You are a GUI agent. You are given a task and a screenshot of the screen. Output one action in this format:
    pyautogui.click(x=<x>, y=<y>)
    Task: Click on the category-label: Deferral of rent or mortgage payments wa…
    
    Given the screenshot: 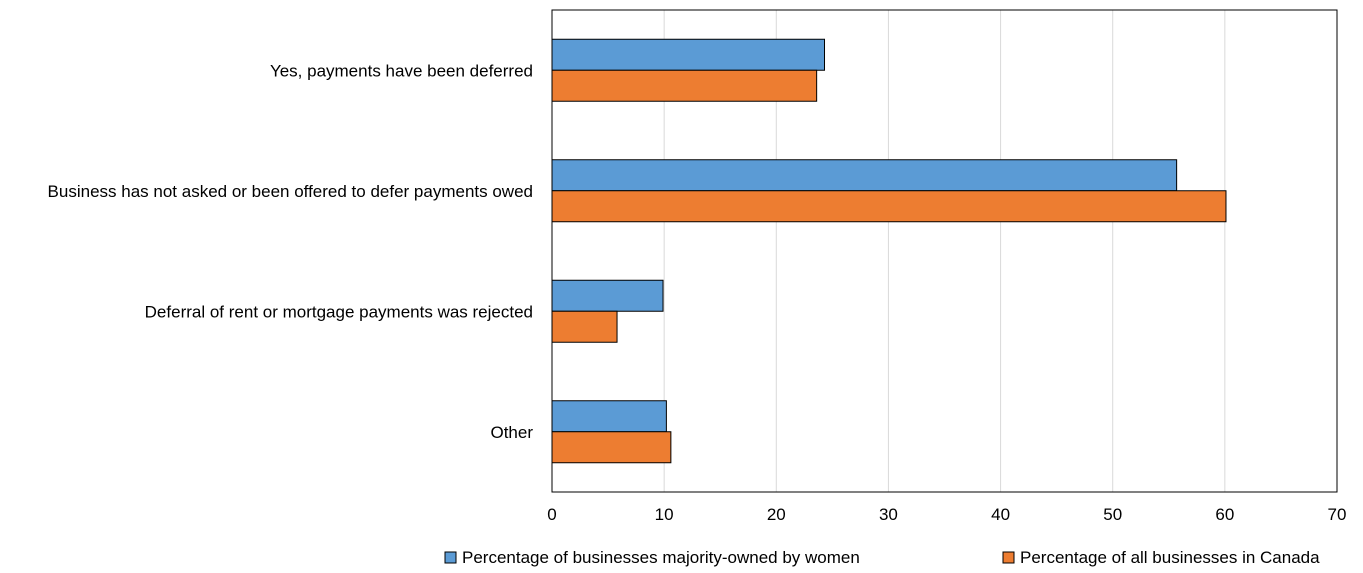 What is the action you would take?
    pyautogui.click(x=339, y=311)
    